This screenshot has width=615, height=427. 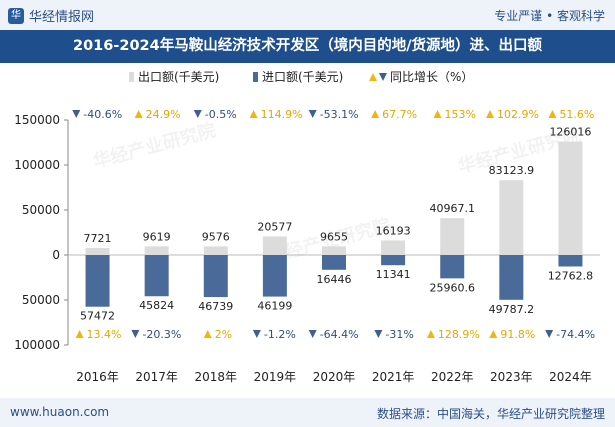 I want to click on import-growth-label: -31%, so click(x=399, y=334).